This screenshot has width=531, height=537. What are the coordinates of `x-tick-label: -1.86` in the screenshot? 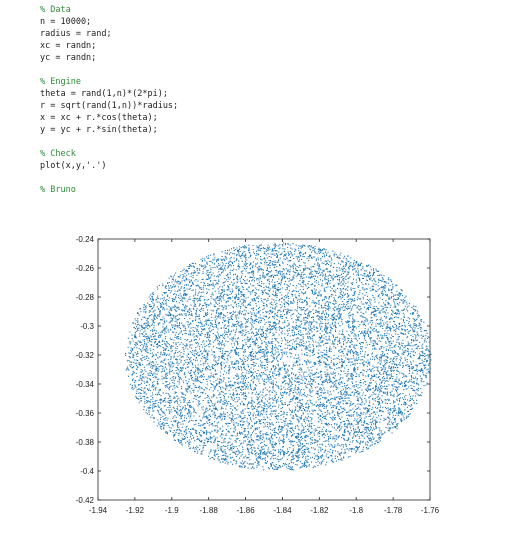 It's located at (245, 510).